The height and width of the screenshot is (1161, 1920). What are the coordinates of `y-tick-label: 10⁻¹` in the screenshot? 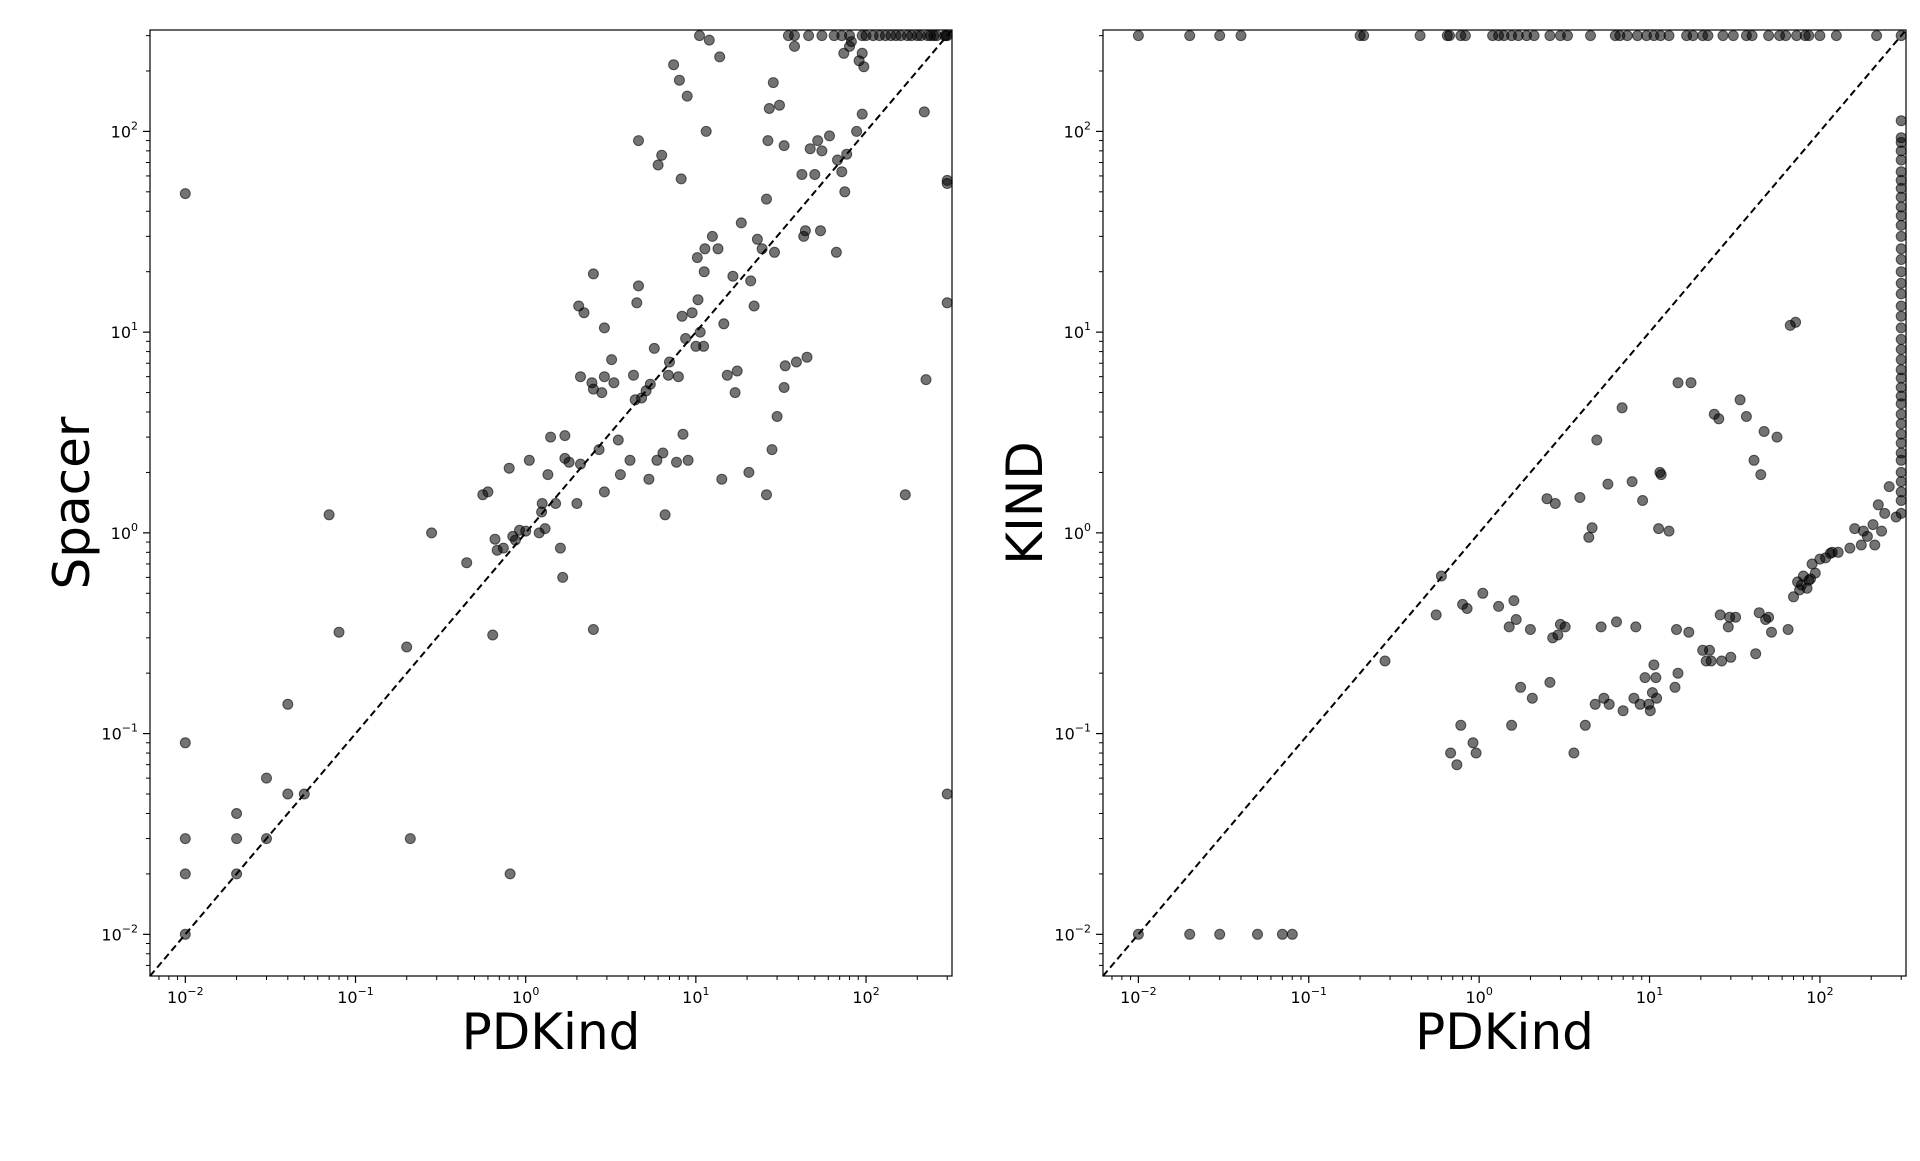 It's located at (1072, 733).